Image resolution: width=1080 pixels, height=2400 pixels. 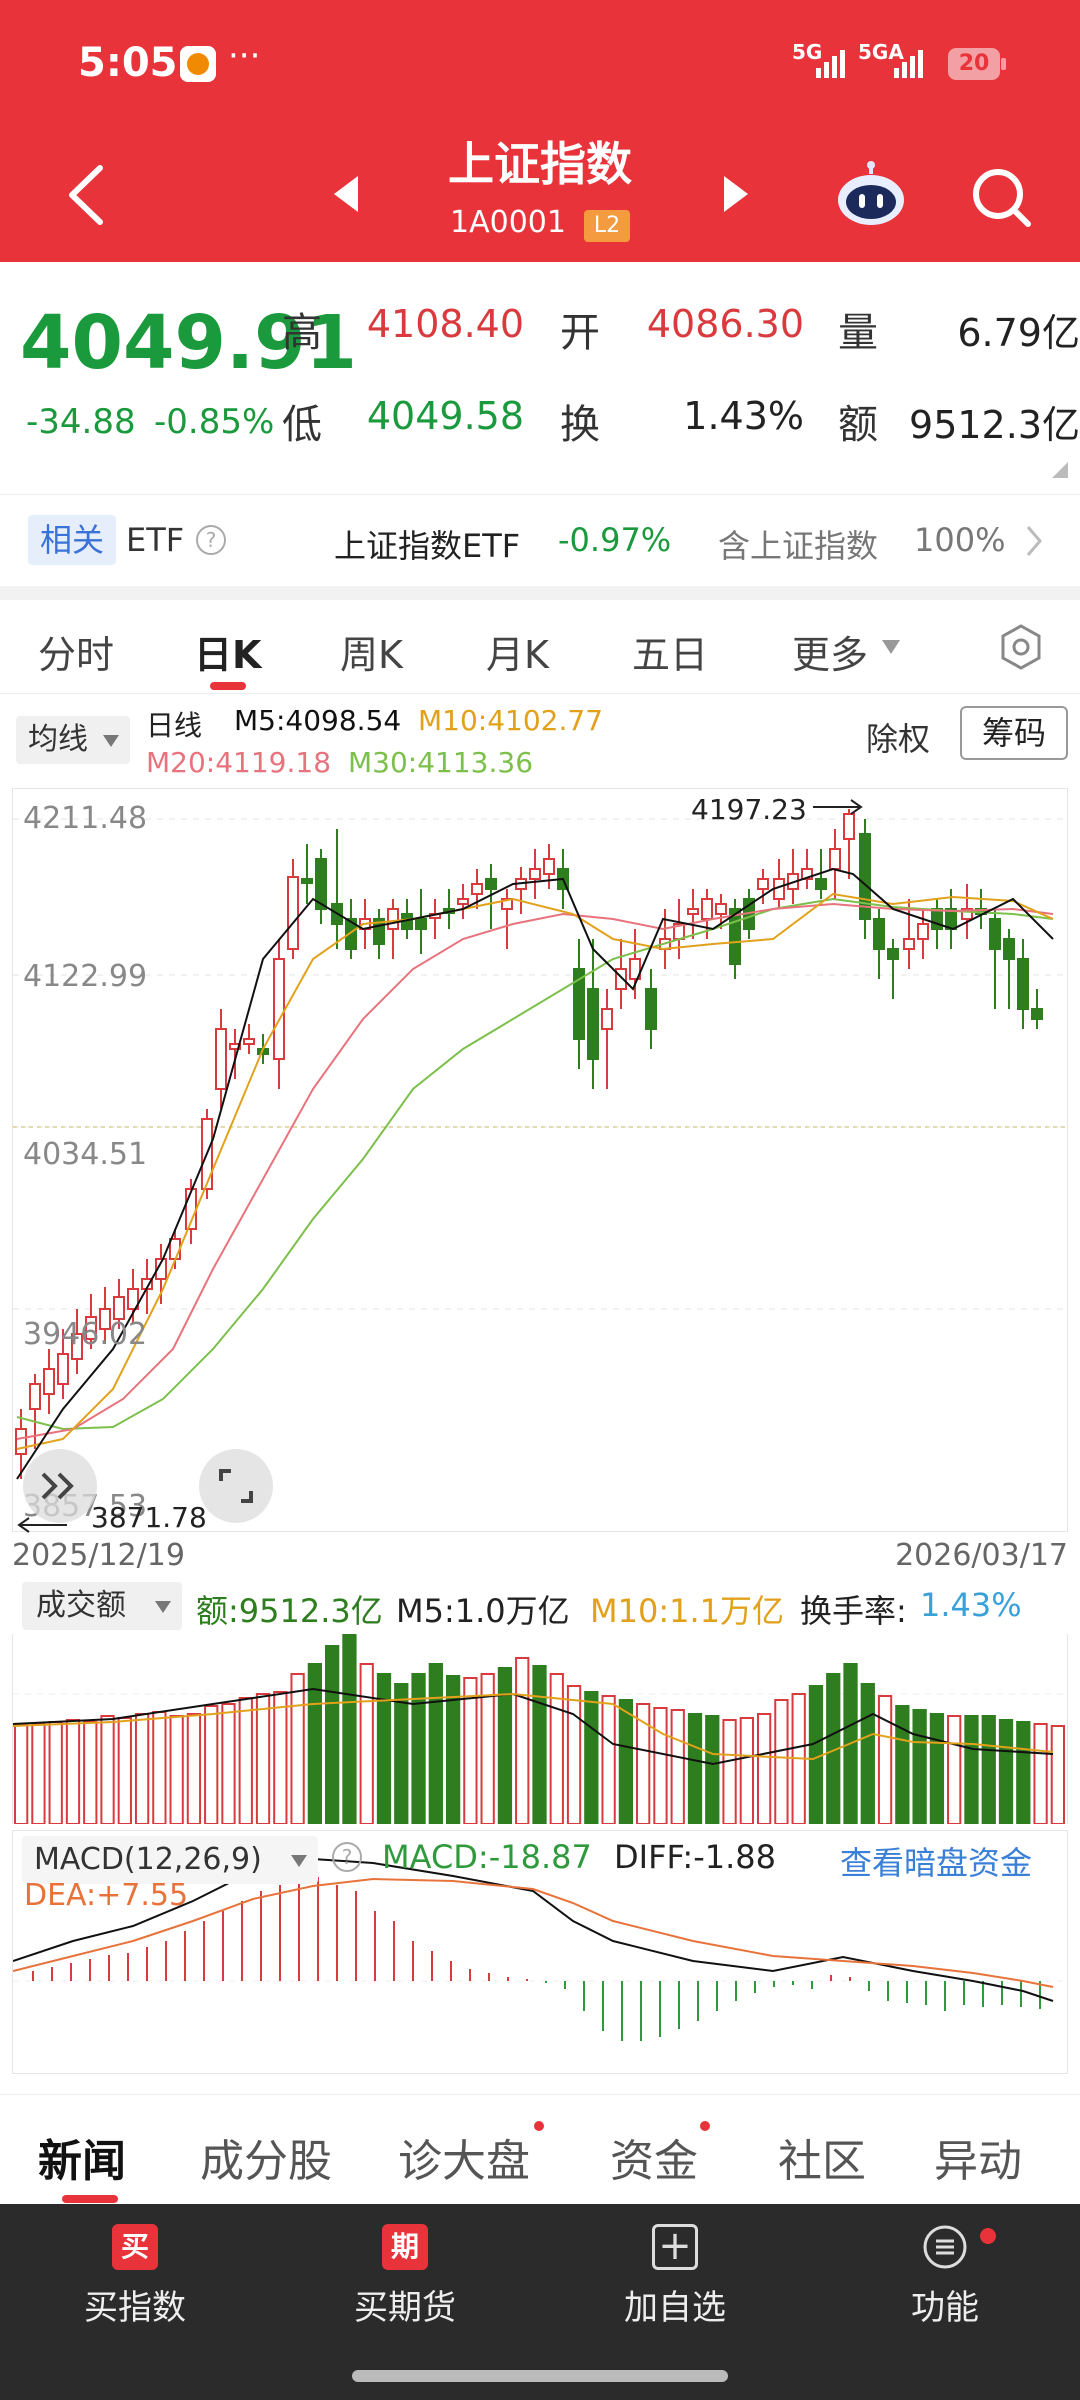 What do you see at coordinates (540, 2376) in the screenshot?
I see `home-indicator` at bounding box center [540, 2376].